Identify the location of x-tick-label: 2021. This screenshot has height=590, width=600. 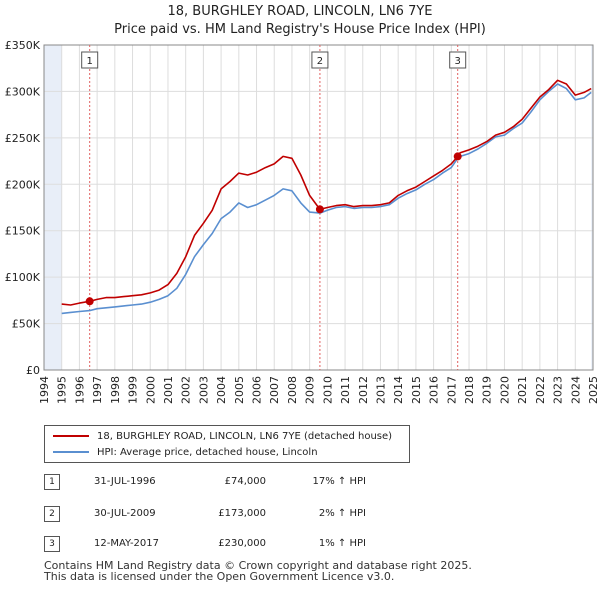
(522, 390).